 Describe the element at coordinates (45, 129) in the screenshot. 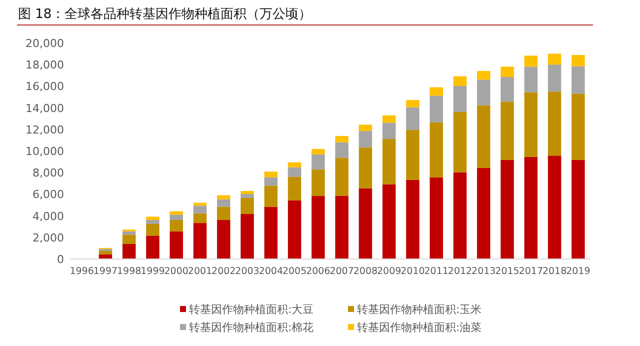

I see `y-tick-label: 12,000` at that location.